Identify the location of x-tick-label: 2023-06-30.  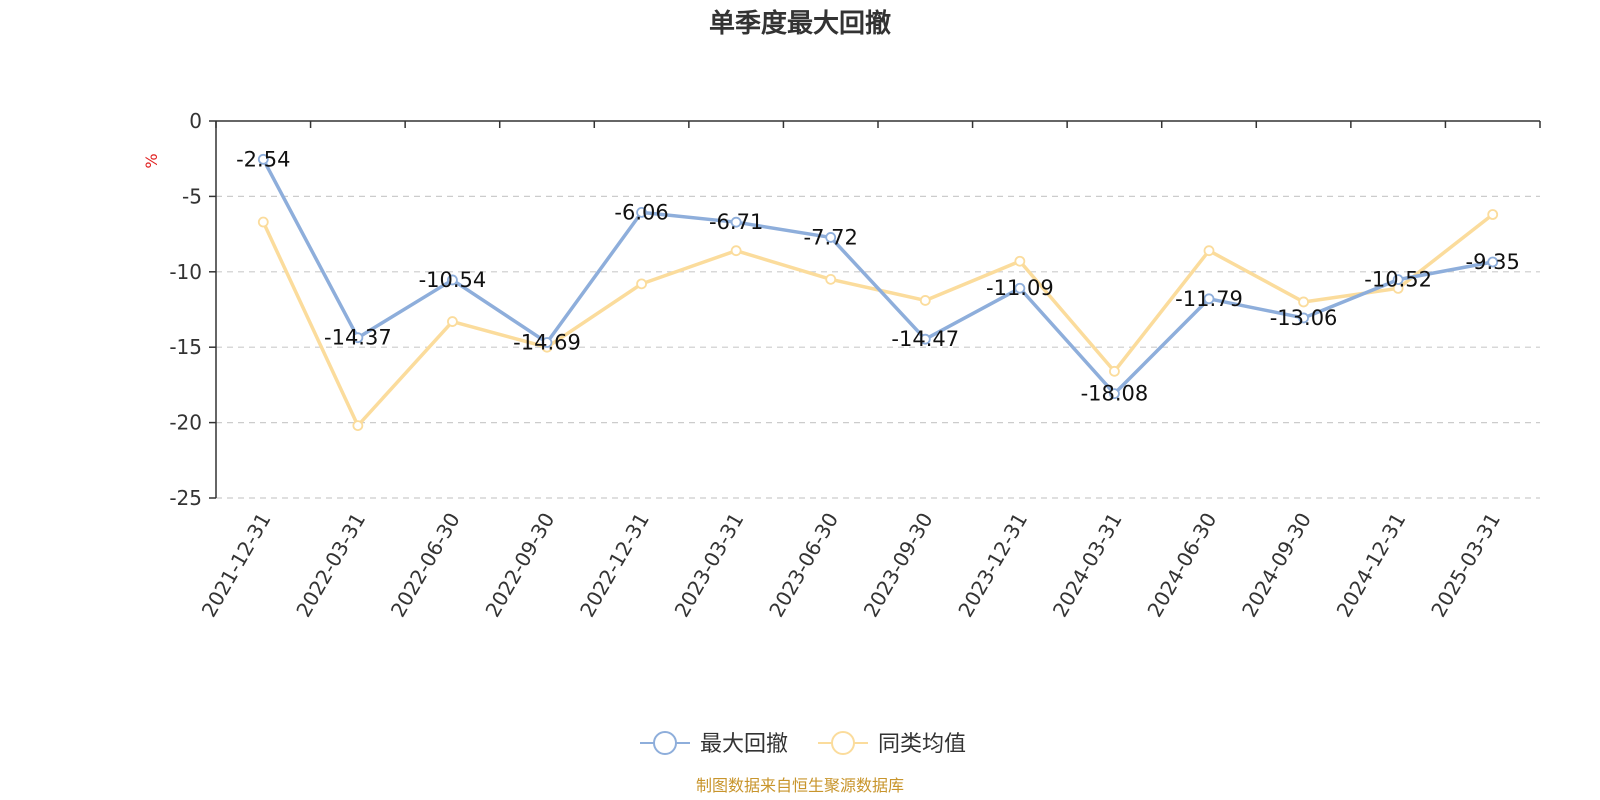
(803, 565).